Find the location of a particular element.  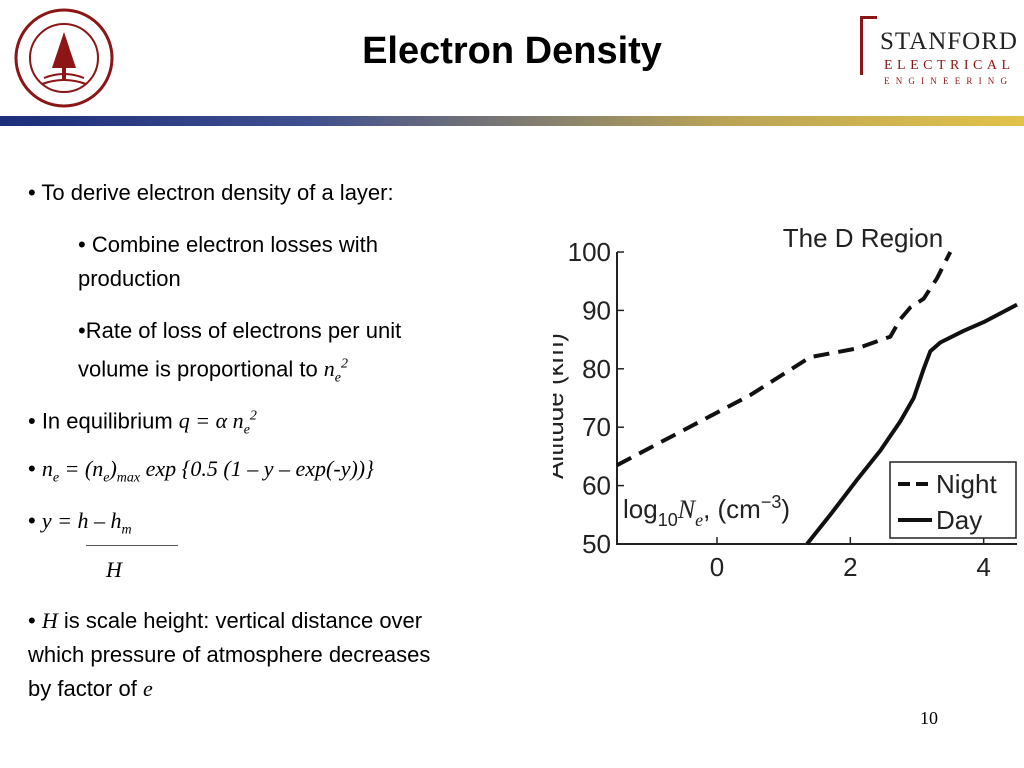

x-tick-label: 0 is located at coordinates (717, 566).